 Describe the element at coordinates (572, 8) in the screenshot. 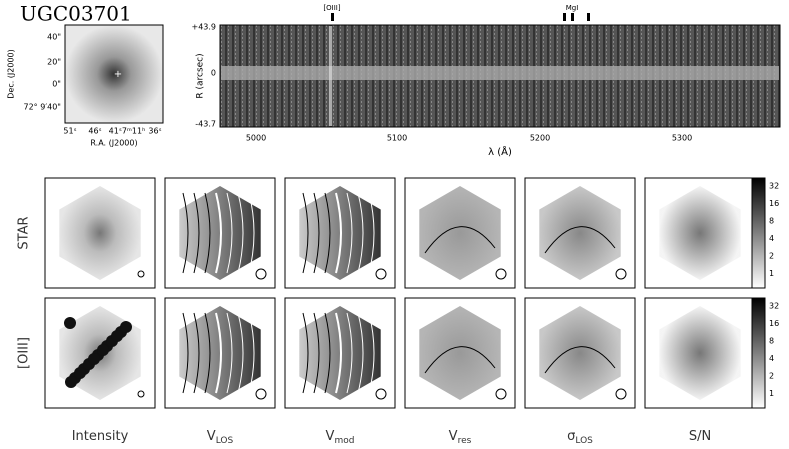

I see `line-label: MgI` at that location.